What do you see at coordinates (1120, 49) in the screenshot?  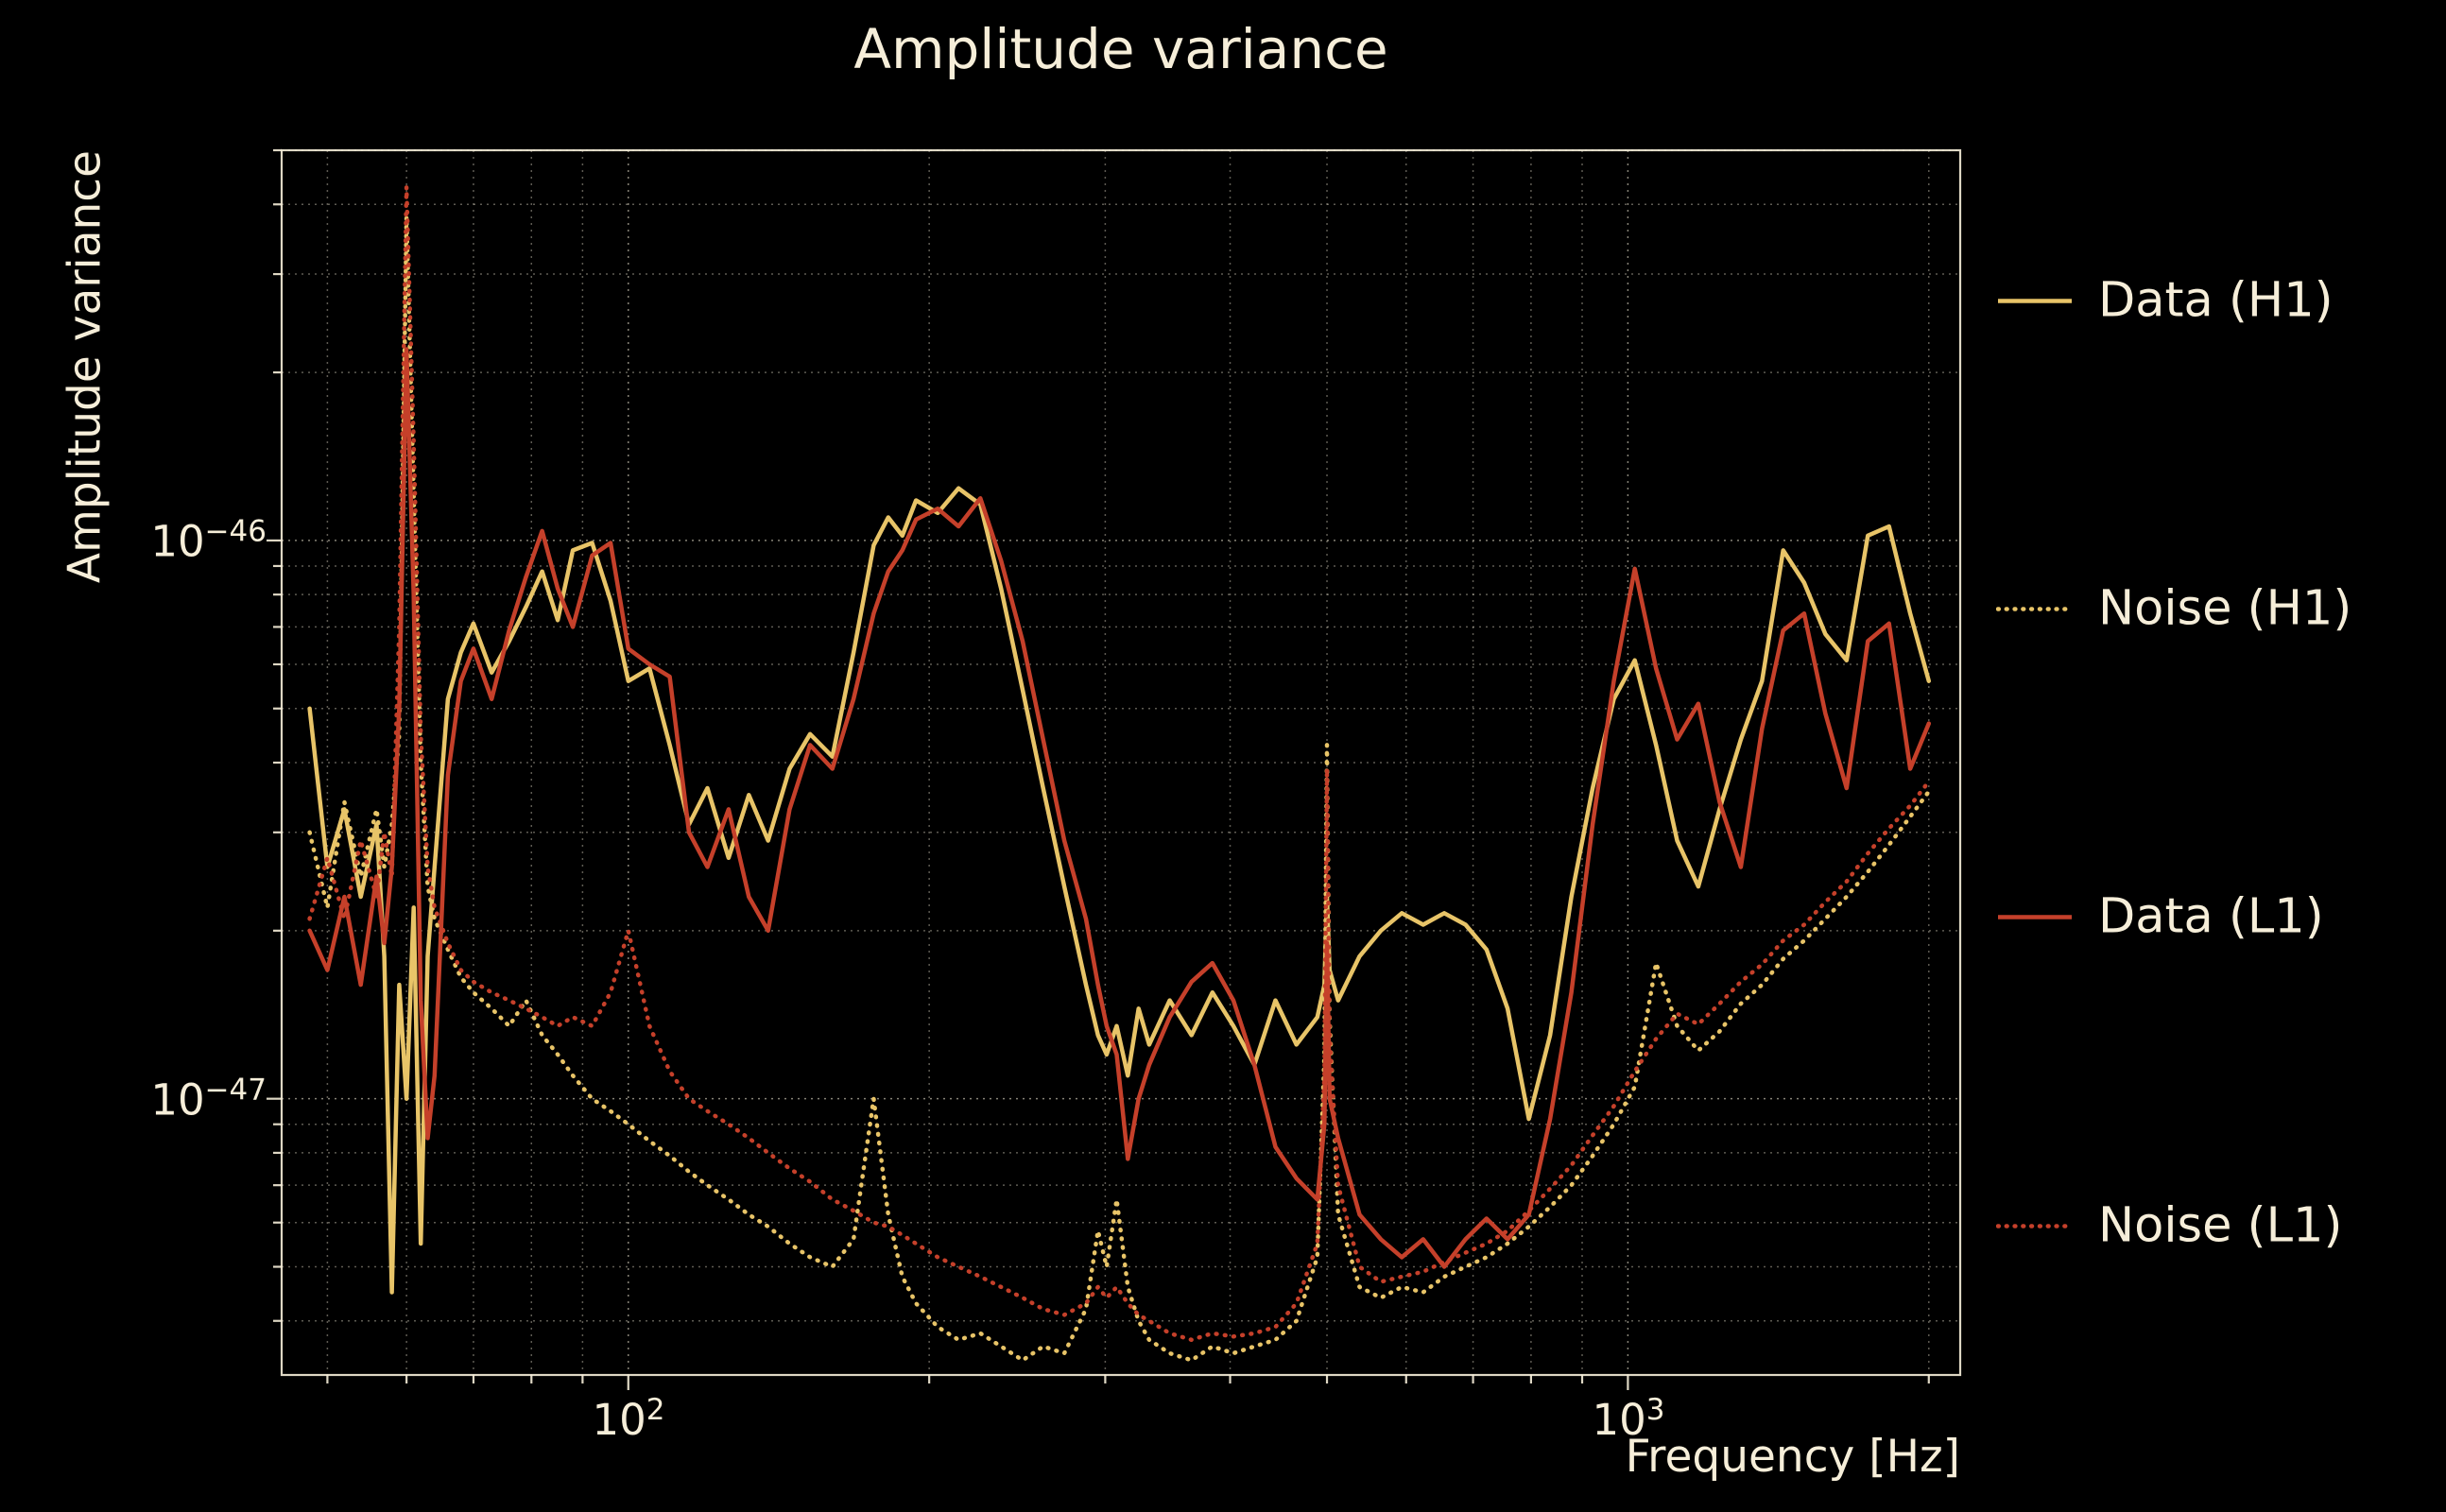 I see `chart-title: Amplitude variance` at bounding box center [1120, 49].